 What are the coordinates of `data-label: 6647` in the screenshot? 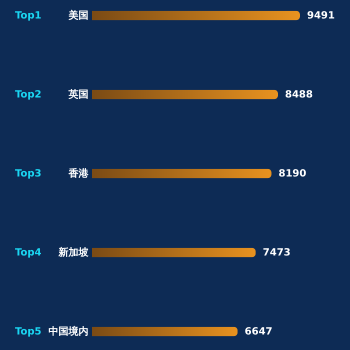 It's located at (258, 332).